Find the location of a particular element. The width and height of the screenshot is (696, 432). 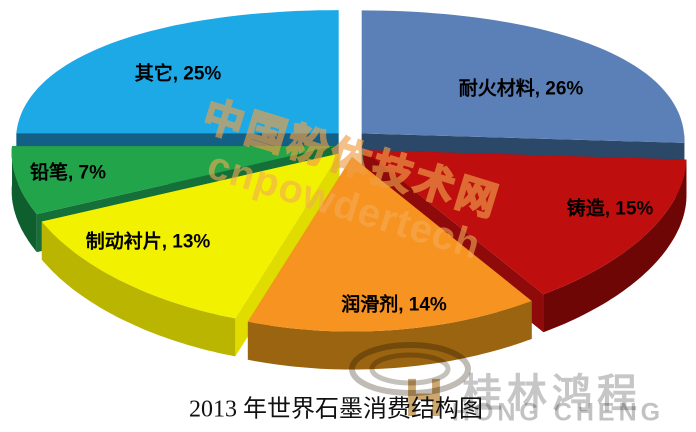

pie-label-耐火材料: 耐火材料, 26% is located at coordinates (521, 89).